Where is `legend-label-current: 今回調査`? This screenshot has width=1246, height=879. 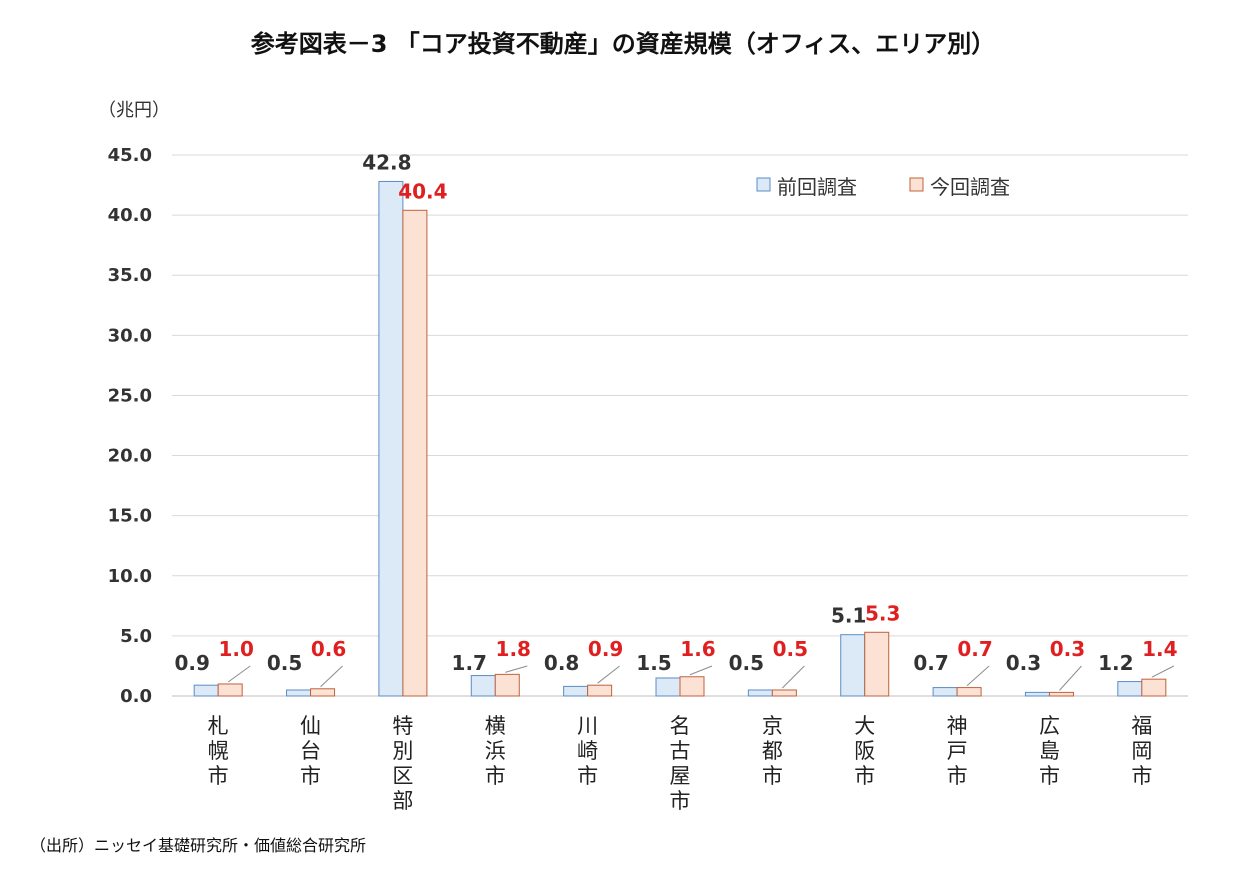
legend-label-current: 今回調査 is located at coordinates (970, 187).